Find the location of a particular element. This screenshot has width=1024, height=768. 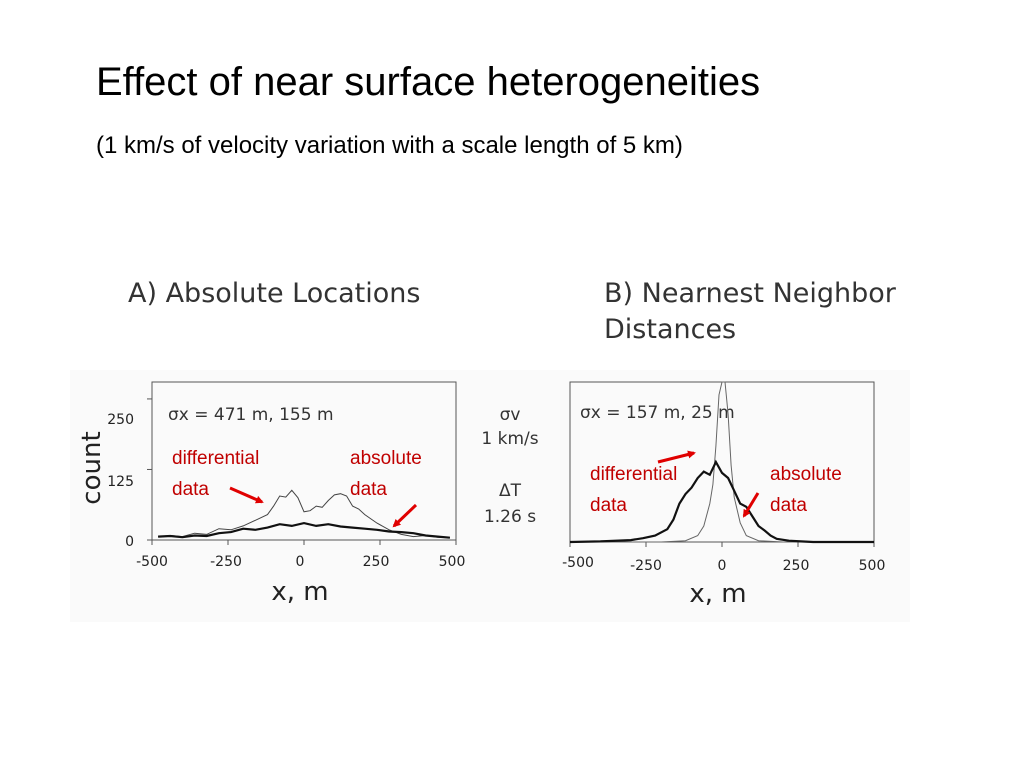

mid-time: 1.26 s is located at coordinates (510, 517).